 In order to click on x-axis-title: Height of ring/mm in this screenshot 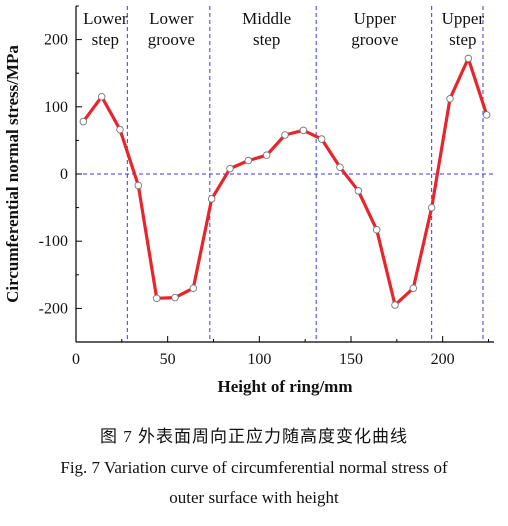, I will do `click(284, 386)`.